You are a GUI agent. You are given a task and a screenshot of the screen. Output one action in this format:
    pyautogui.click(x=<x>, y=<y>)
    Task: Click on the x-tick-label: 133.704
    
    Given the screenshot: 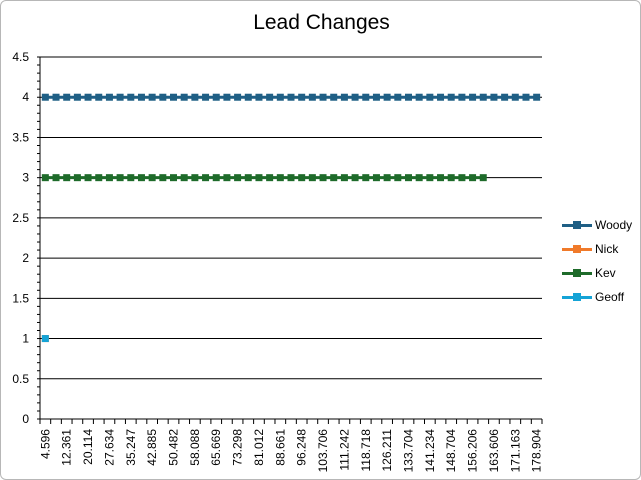 What is the action you would take?
    pyautogui.click(x=408, y=451)
    